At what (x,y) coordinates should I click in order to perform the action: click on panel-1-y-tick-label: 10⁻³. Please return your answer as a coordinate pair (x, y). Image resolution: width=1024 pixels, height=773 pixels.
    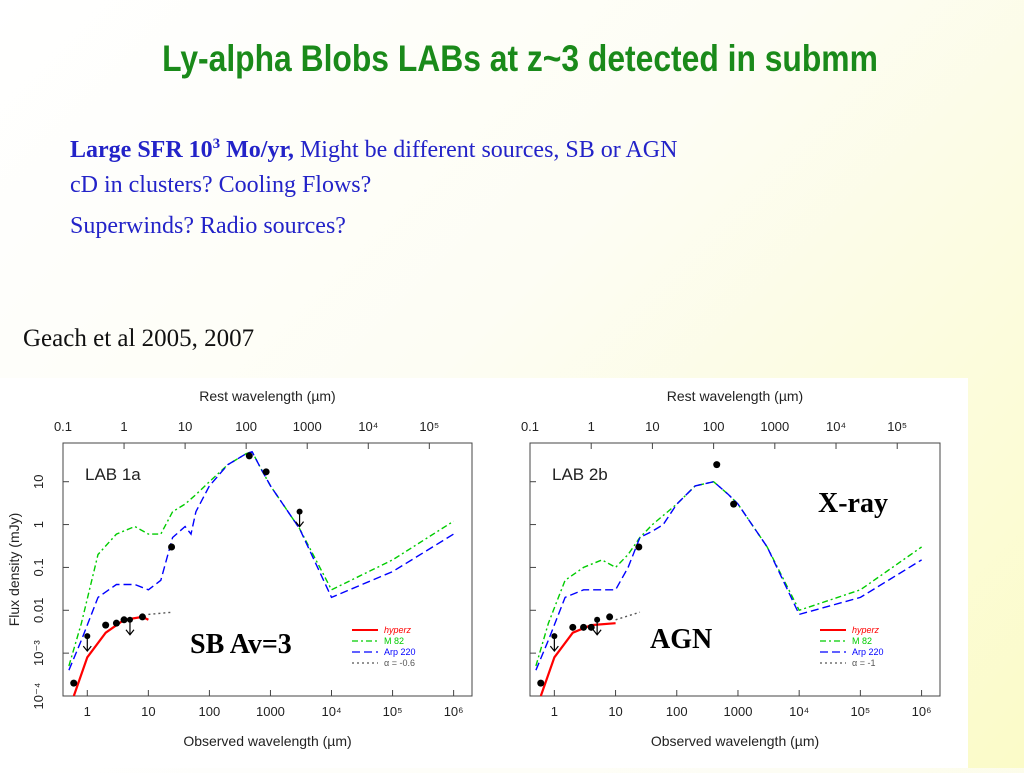
    Looking at the image, I should click on (38, 653).